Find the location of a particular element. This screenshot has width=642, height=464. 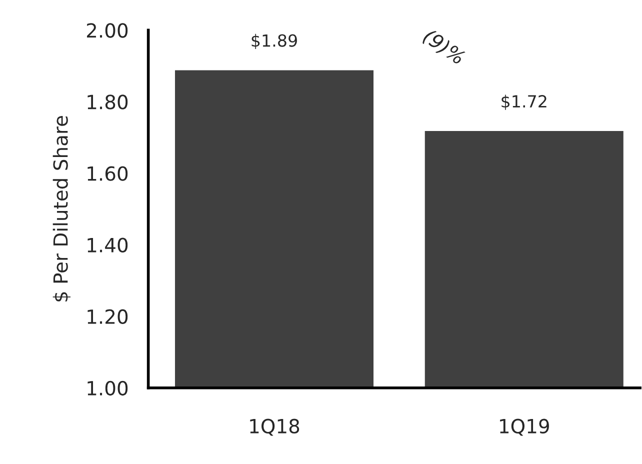

y-tick-label: 1.20 is located at coordinates (108, 316).